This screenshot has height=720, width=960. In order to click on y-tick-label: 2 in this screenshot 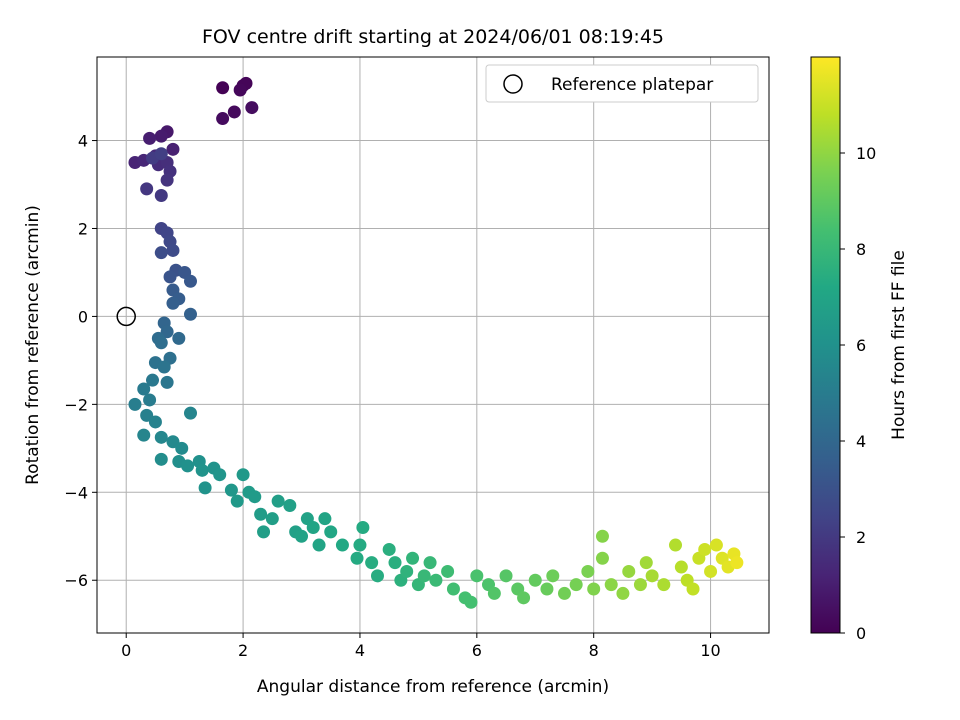, I will do `click(83, 228)`.